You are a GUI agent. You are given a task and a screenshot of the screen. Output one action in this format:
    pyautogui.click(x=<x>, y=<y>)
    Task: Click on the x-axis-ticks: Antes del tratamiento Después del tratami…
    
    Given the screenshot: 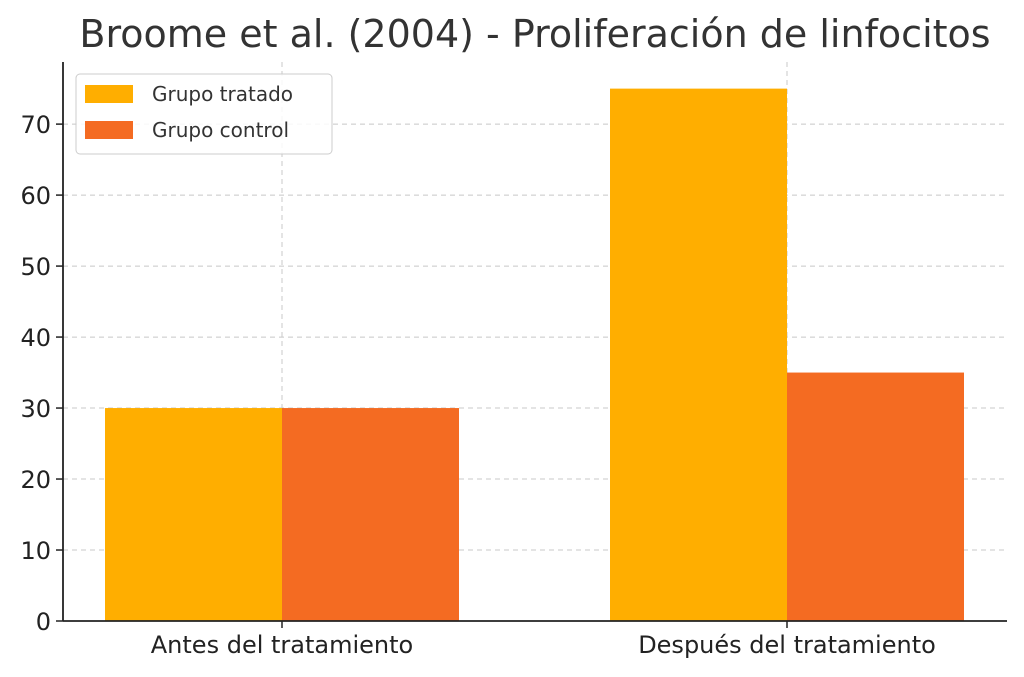 What is the action you would take?
    pyautogui.click(x=543, y=640)
    